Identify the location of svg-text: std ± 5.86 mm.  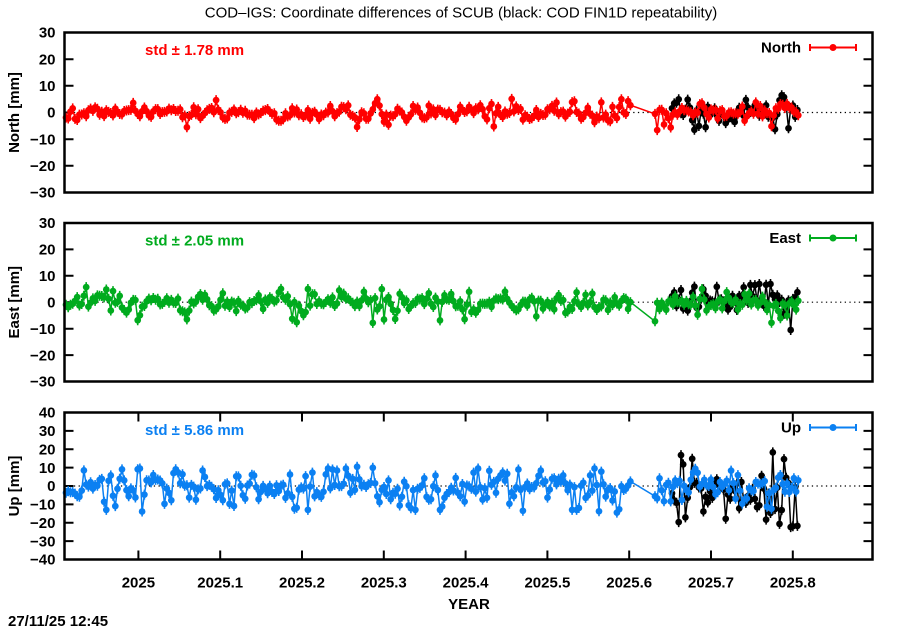
(194, 430).